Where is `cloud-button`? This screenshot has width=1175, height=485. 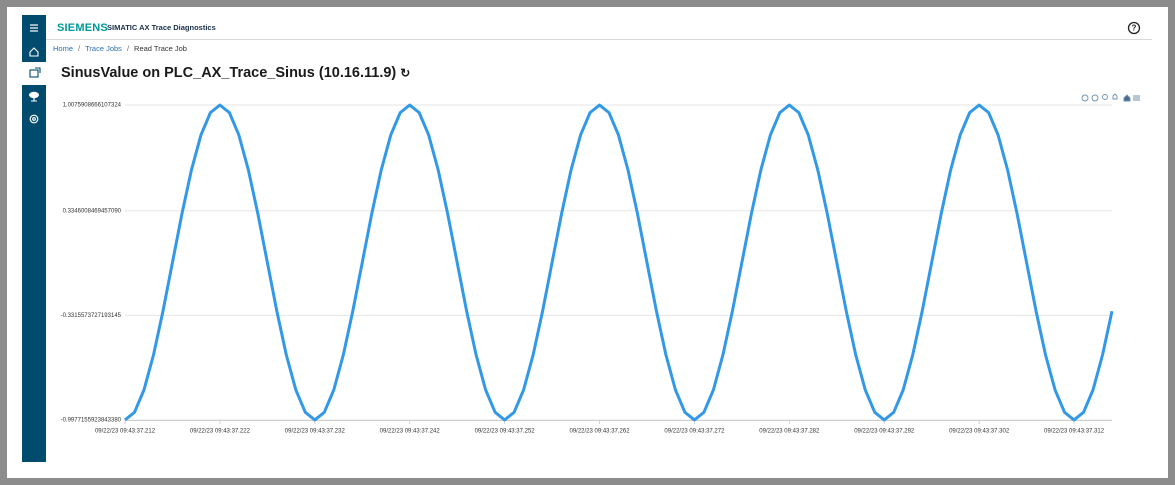 cloud-button is located at coordinates (34, 96).